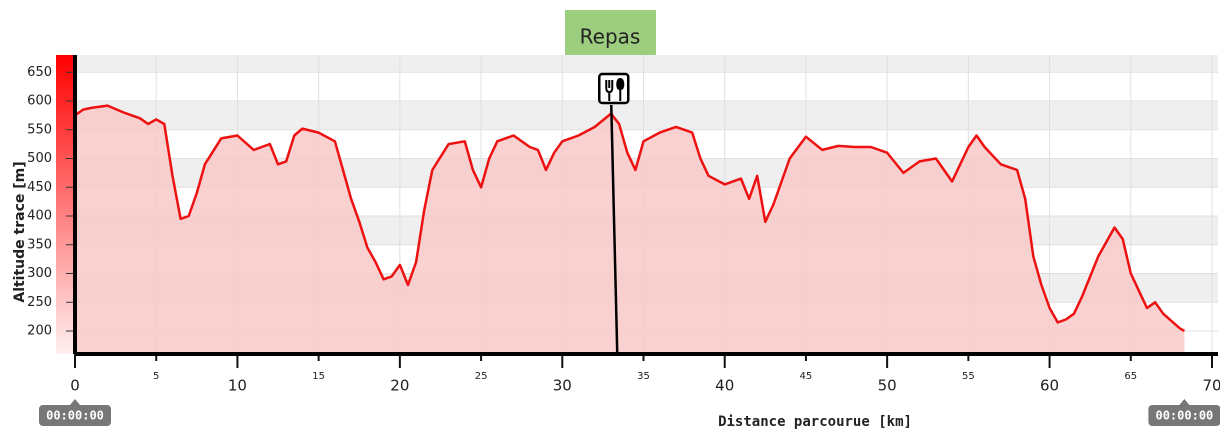 This screenshot has width=1220, height=433. Describe the element at coordinates (887, 386) in the screenshot. I see `x-tick-label: 50` at that location.